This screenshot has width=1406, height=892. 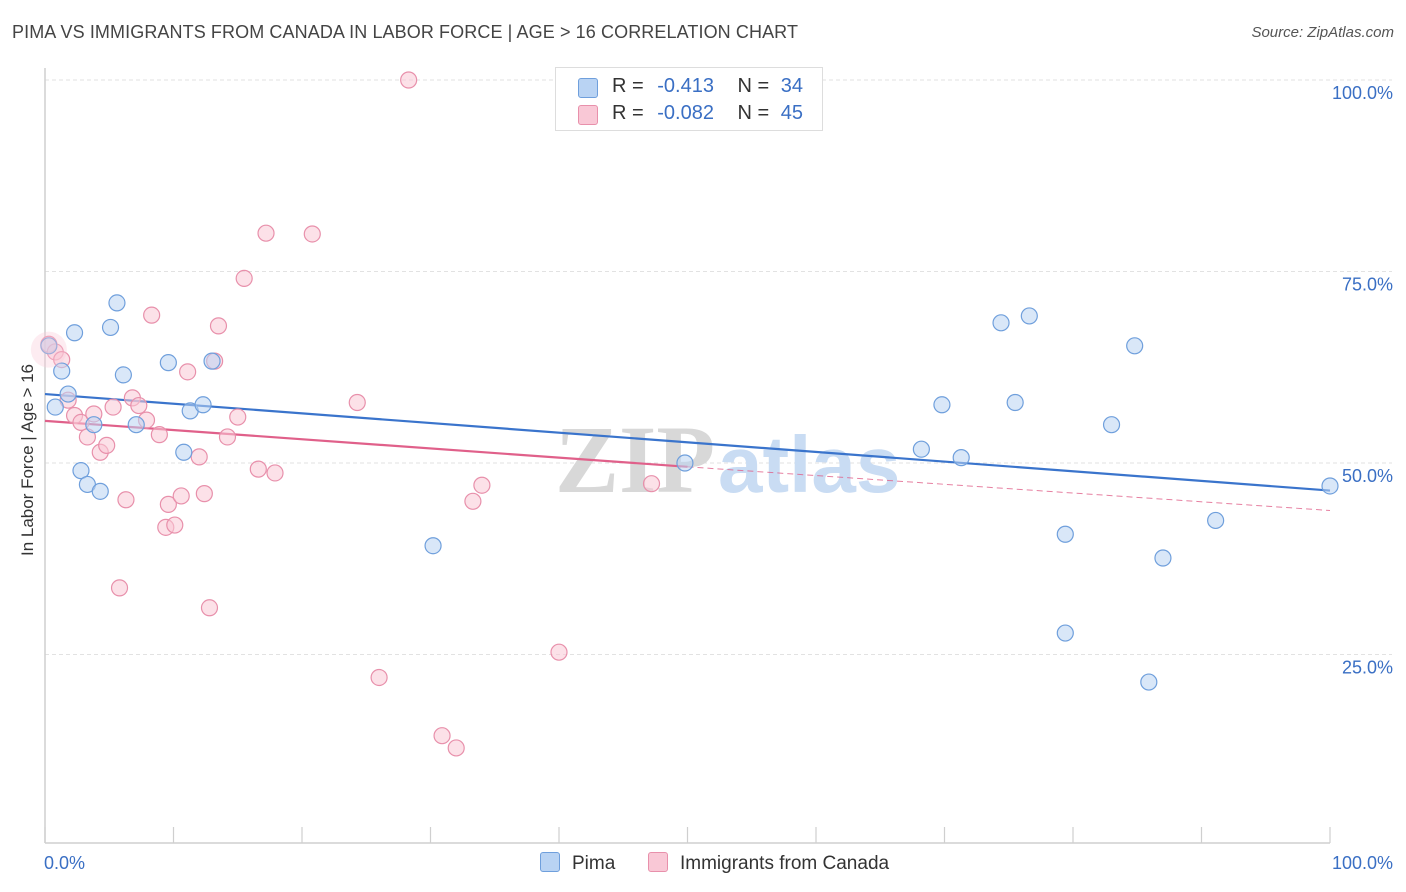 I want to click on trend-line-pima, so click(x=687, y=442).